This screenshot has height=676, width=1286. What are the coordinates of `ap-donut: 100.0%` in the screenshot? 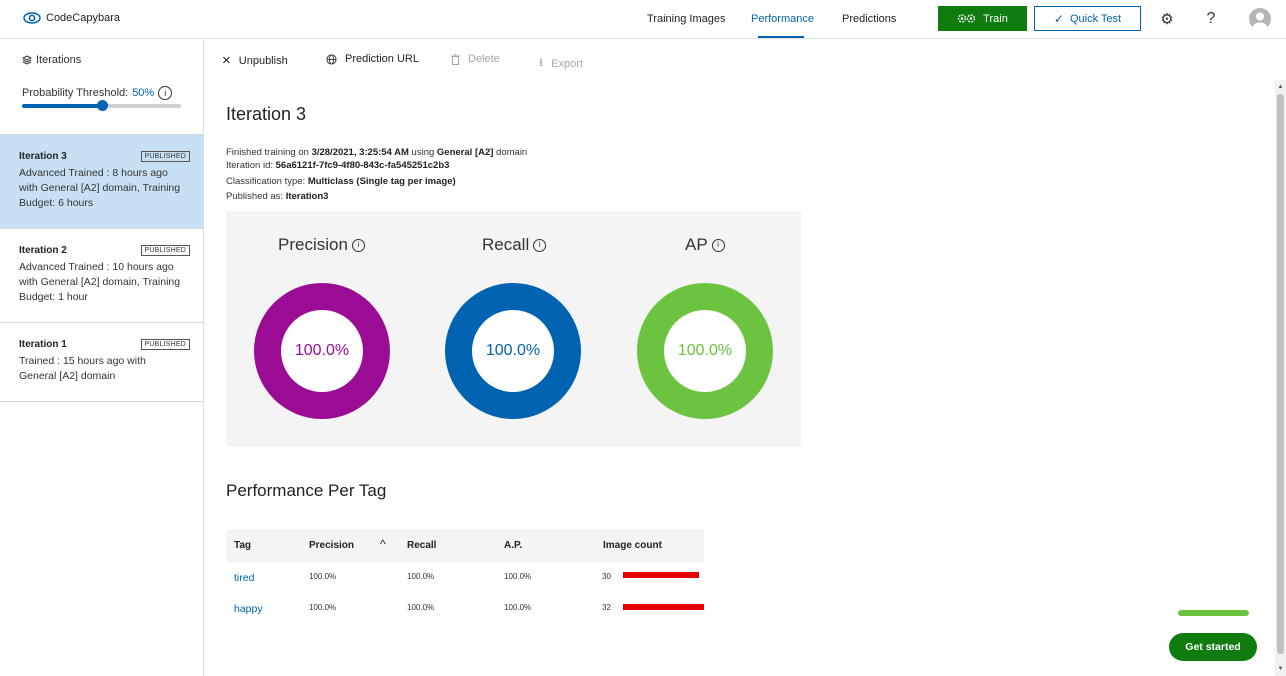 It's located at (705, 351).